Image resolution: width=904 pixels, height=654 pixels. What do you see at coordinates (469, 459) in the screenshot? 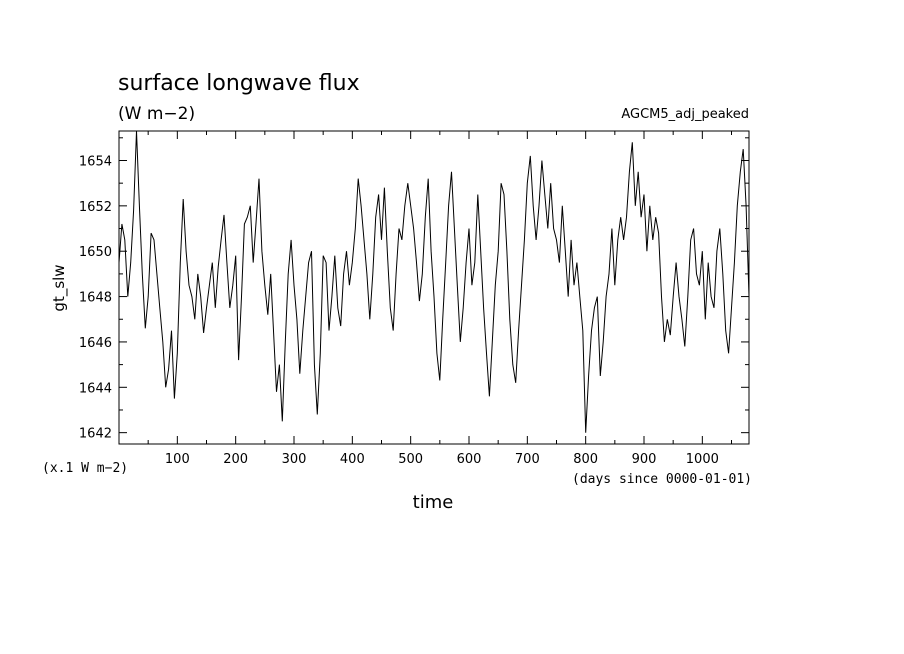
I see `x-tick-label: 600` at bounding box center [469, 459].